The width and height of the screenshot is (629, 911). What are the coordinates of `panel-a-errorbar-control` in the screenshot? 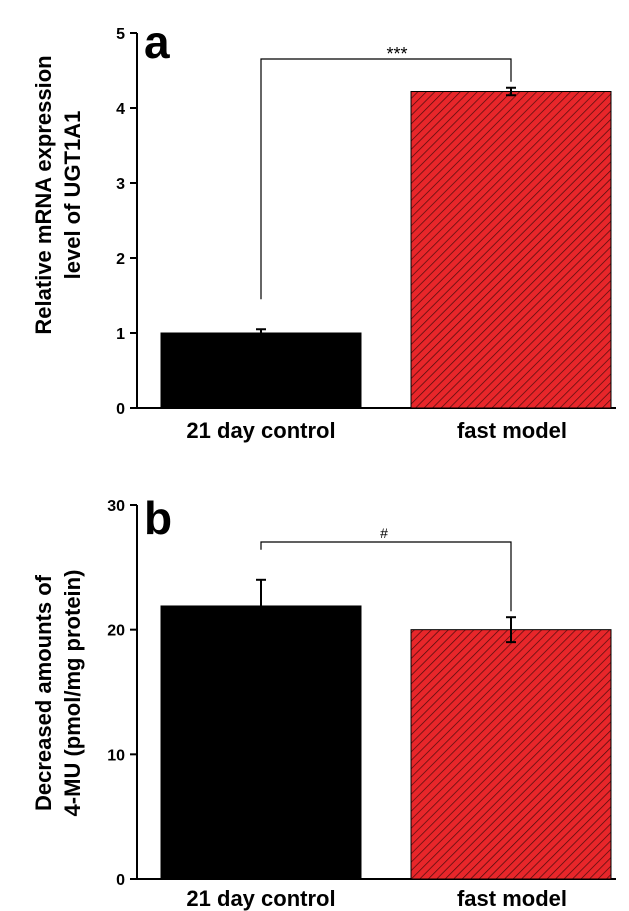 It's located at (261, 333).